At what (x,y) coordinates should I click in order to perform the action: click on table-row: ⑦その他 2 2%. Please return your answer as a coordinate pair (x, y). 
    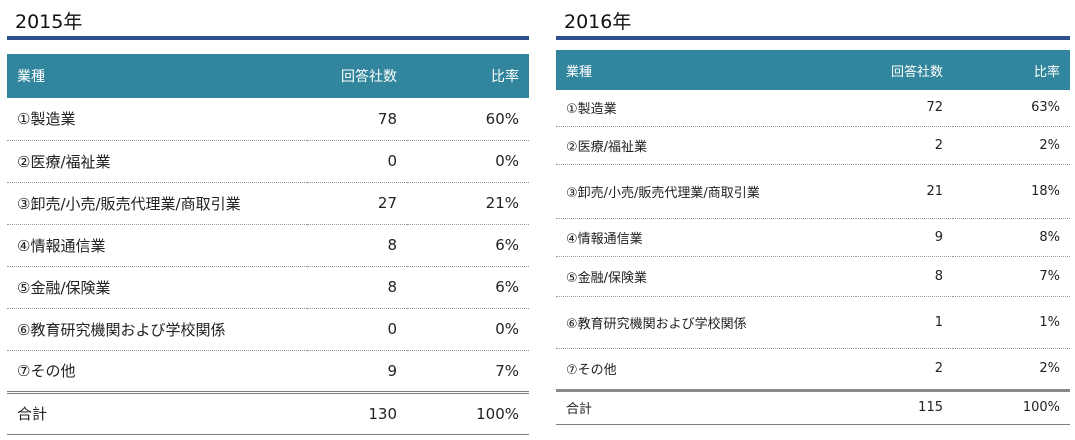
    Looking at the image, I should click on (813, 369).